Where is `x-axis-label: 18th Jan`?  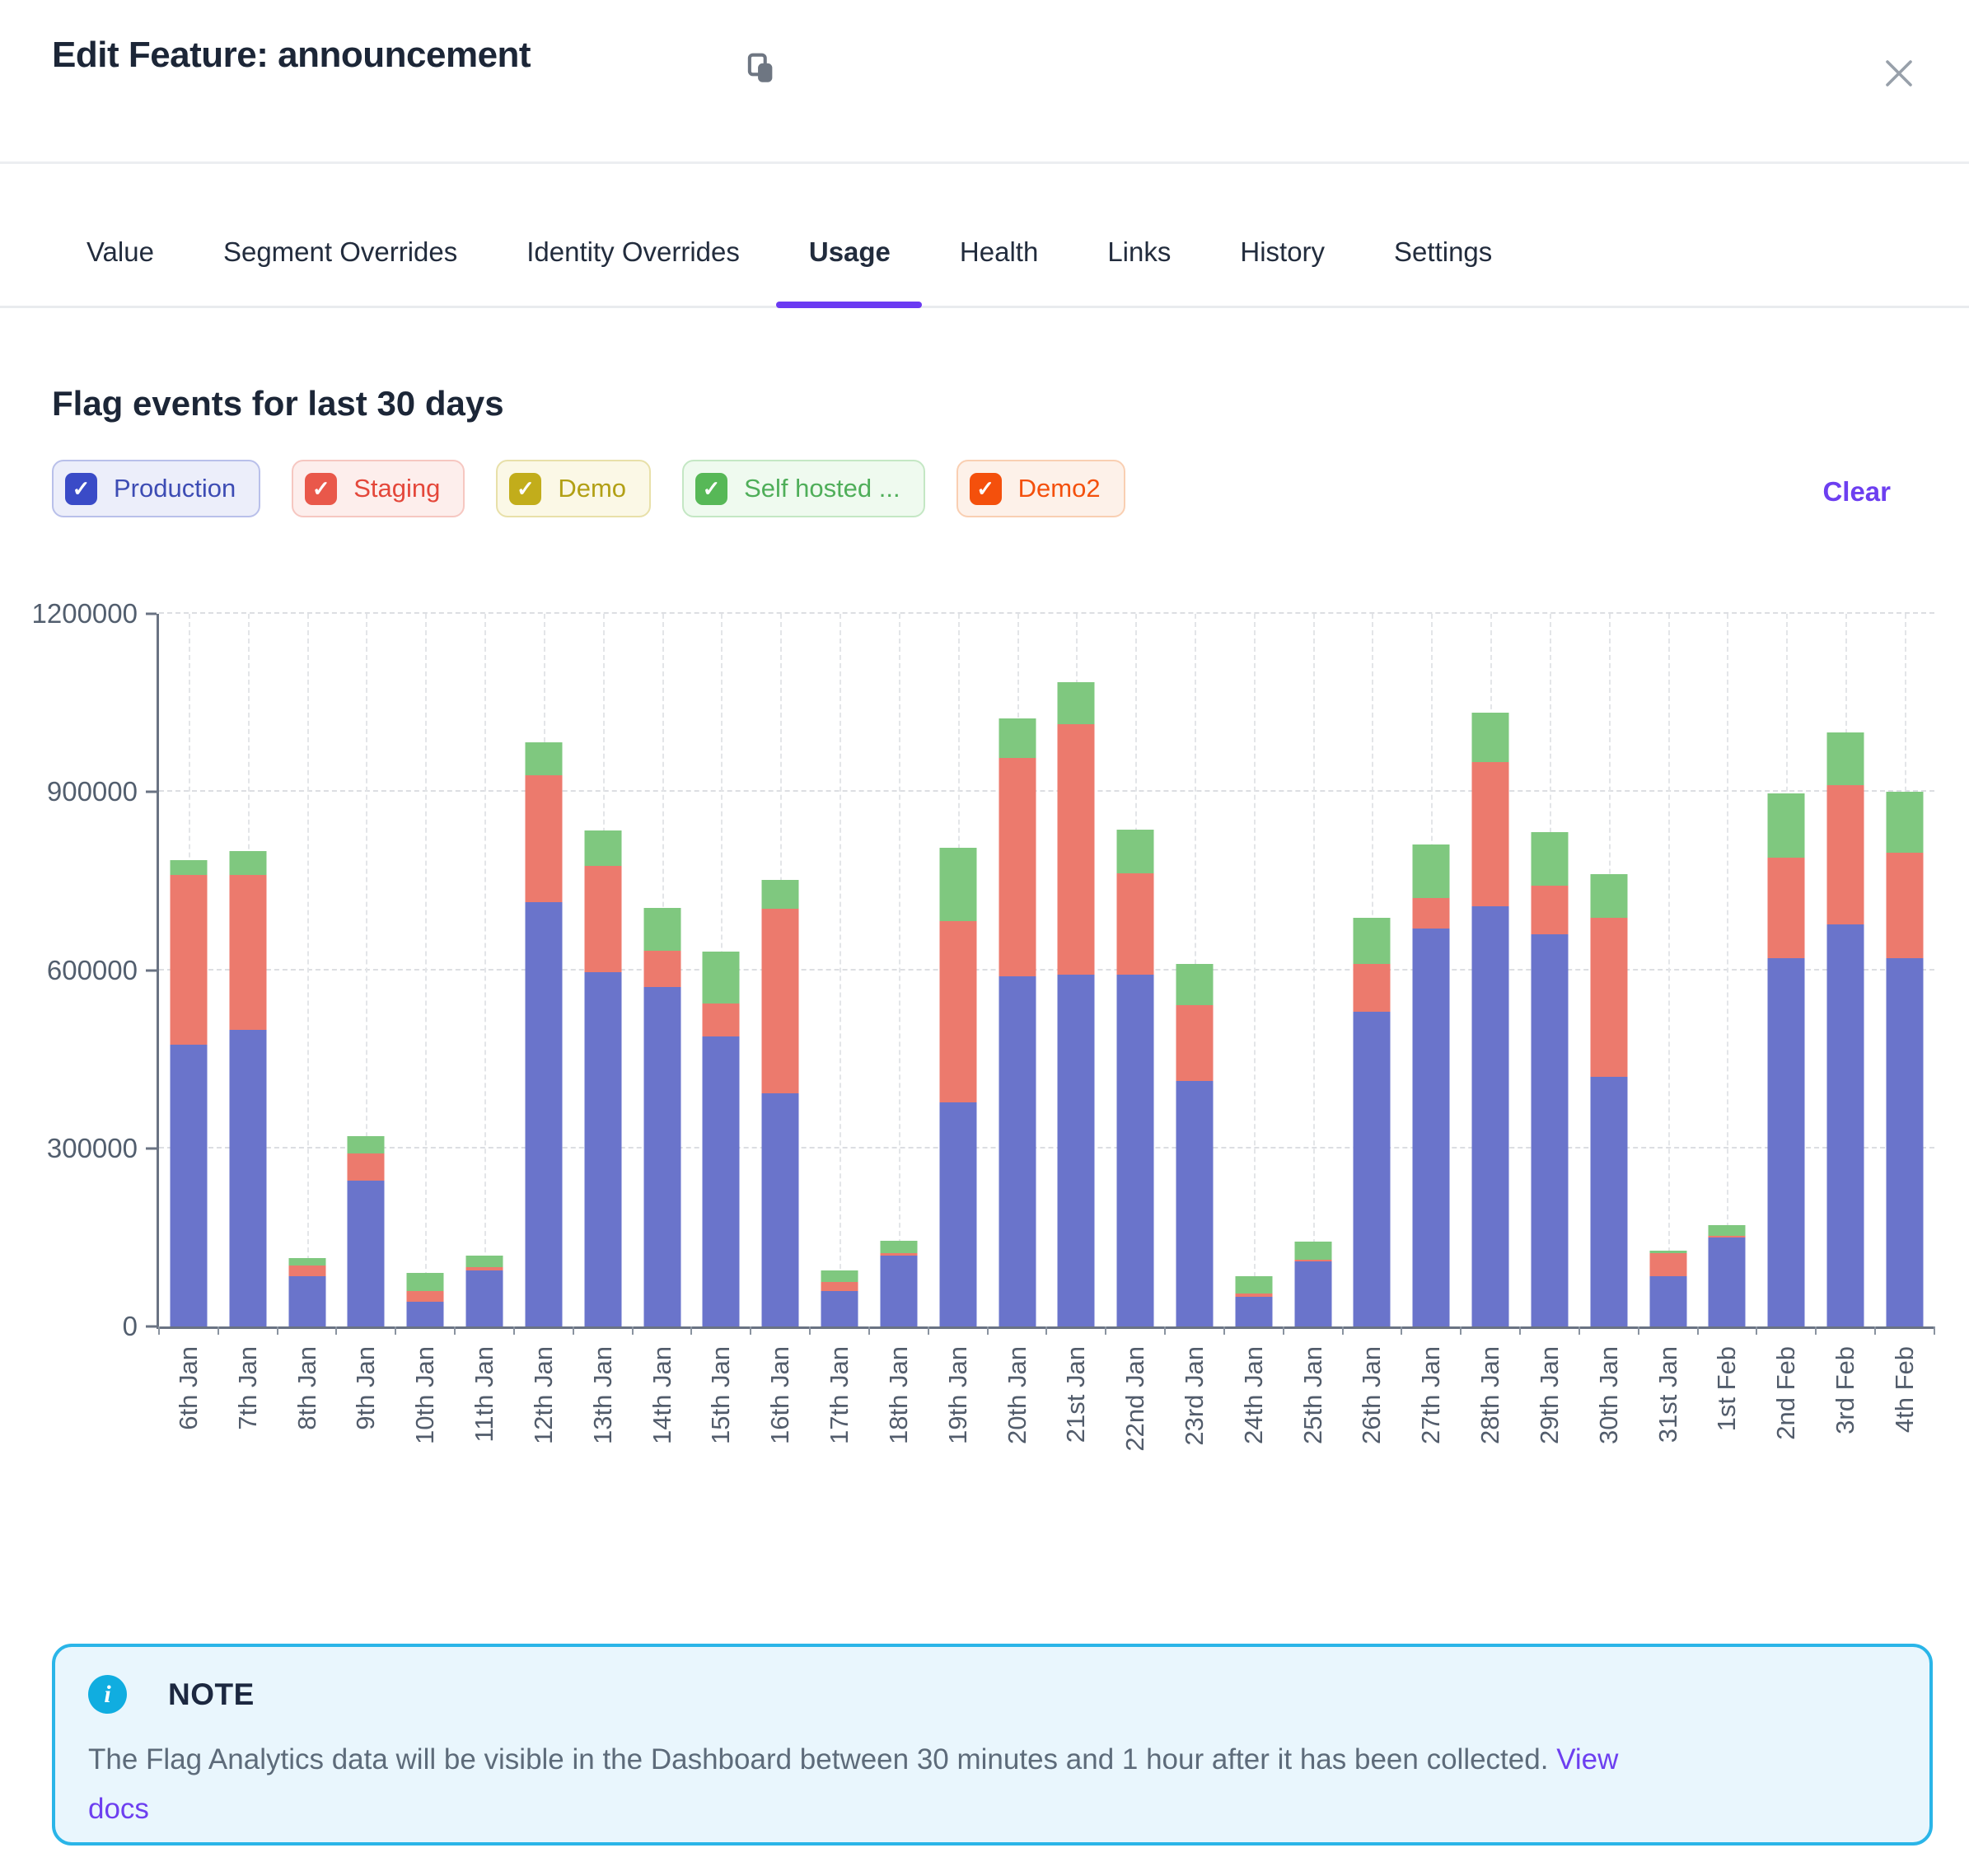
x-axis-label: 18th Jan is located at coordinates (898, 1395).